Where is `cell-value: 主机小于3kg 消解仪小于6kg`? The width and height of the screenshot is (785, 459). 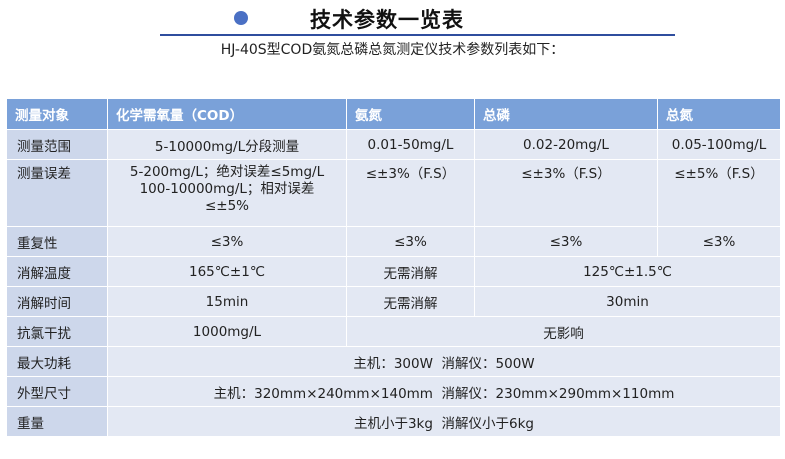 cell-value: 主机小于3kg 消解仪小于6kg is located at coordinates (444, 421).